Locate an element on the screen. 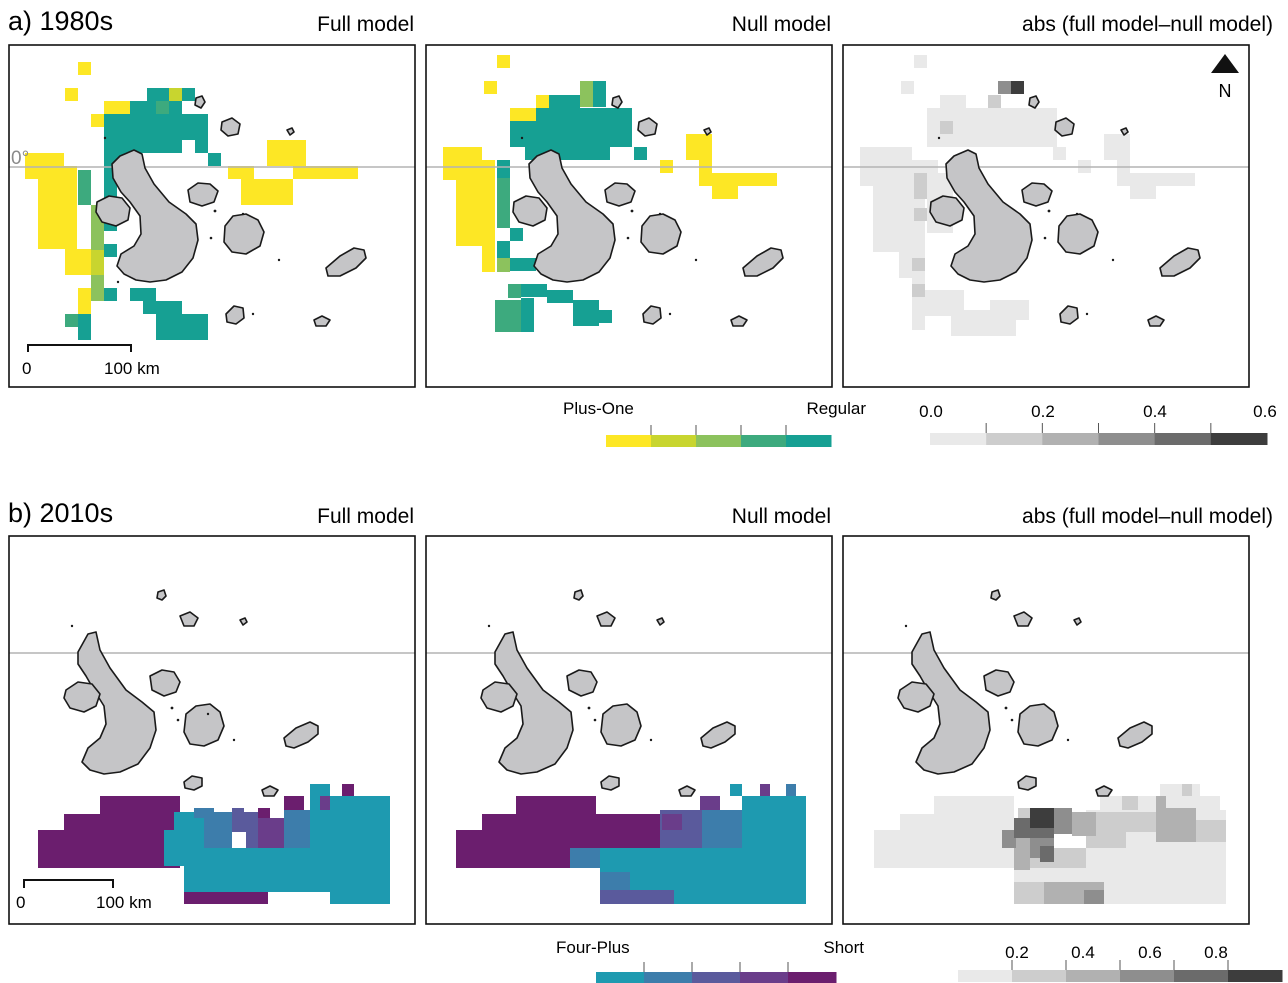 The height and width of the screenshot is (983, 1288). map-panel-2010s-full: 0 100 km is located at coordinates (212, 730).